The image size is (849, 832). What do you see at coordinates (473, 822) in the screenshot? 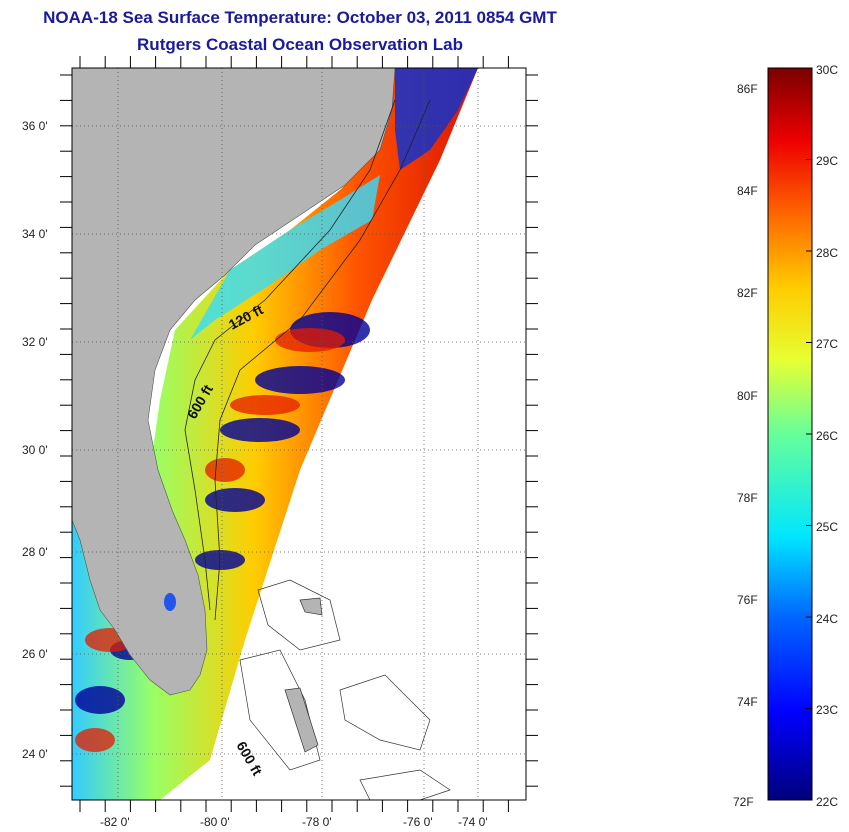
I see `lon-label-74: -74 0'` at bounding box center [473, 822].